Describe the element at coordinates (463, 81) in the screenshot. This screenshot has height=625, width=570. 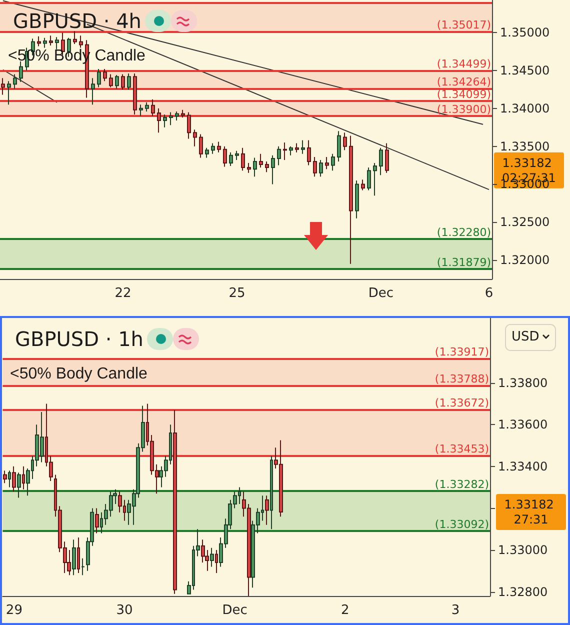
I see `ref-line-label: (1.34264)` at that location.